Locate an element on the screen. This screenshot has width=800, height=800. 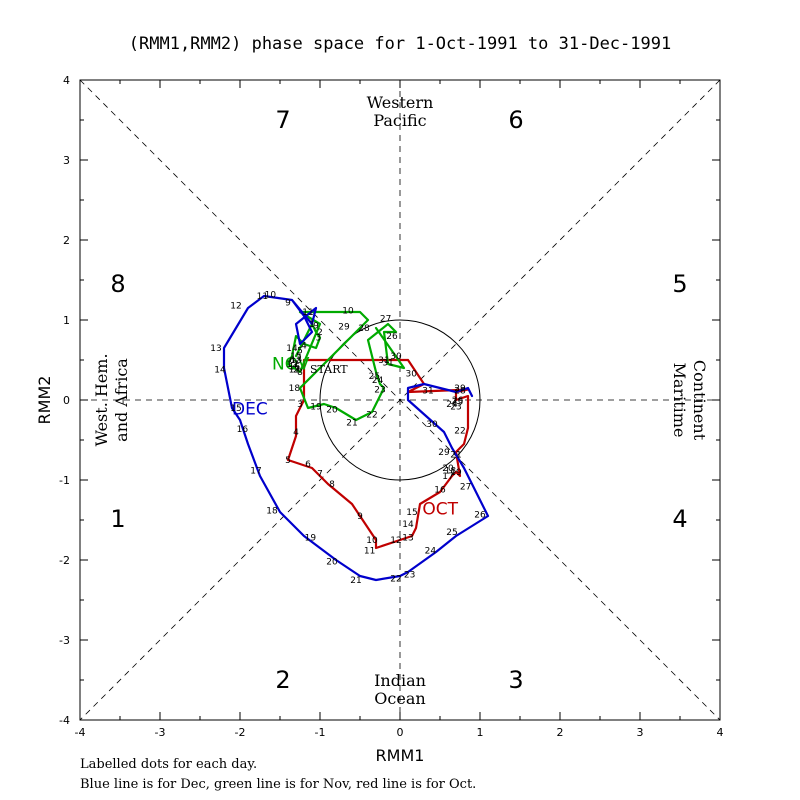
day-label-oct: 29 is located at coordinates (460, 389).